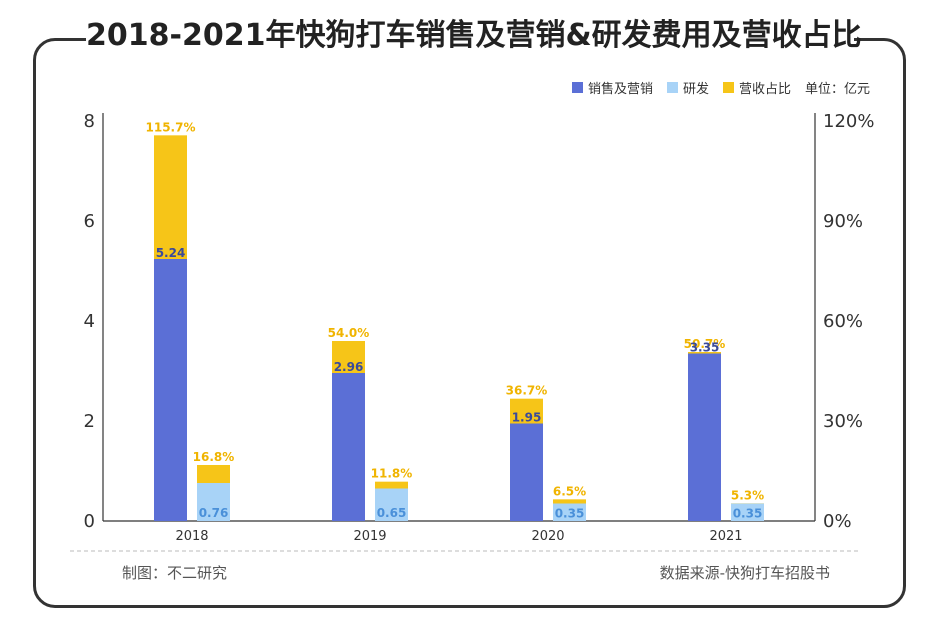 This screenshot has width=940, height=644. What do you see at coordinates (744, 573) in the screenshot?
I see `footer-source: 数据来源-快狗打车招股书` at bounding box center [744, 573].